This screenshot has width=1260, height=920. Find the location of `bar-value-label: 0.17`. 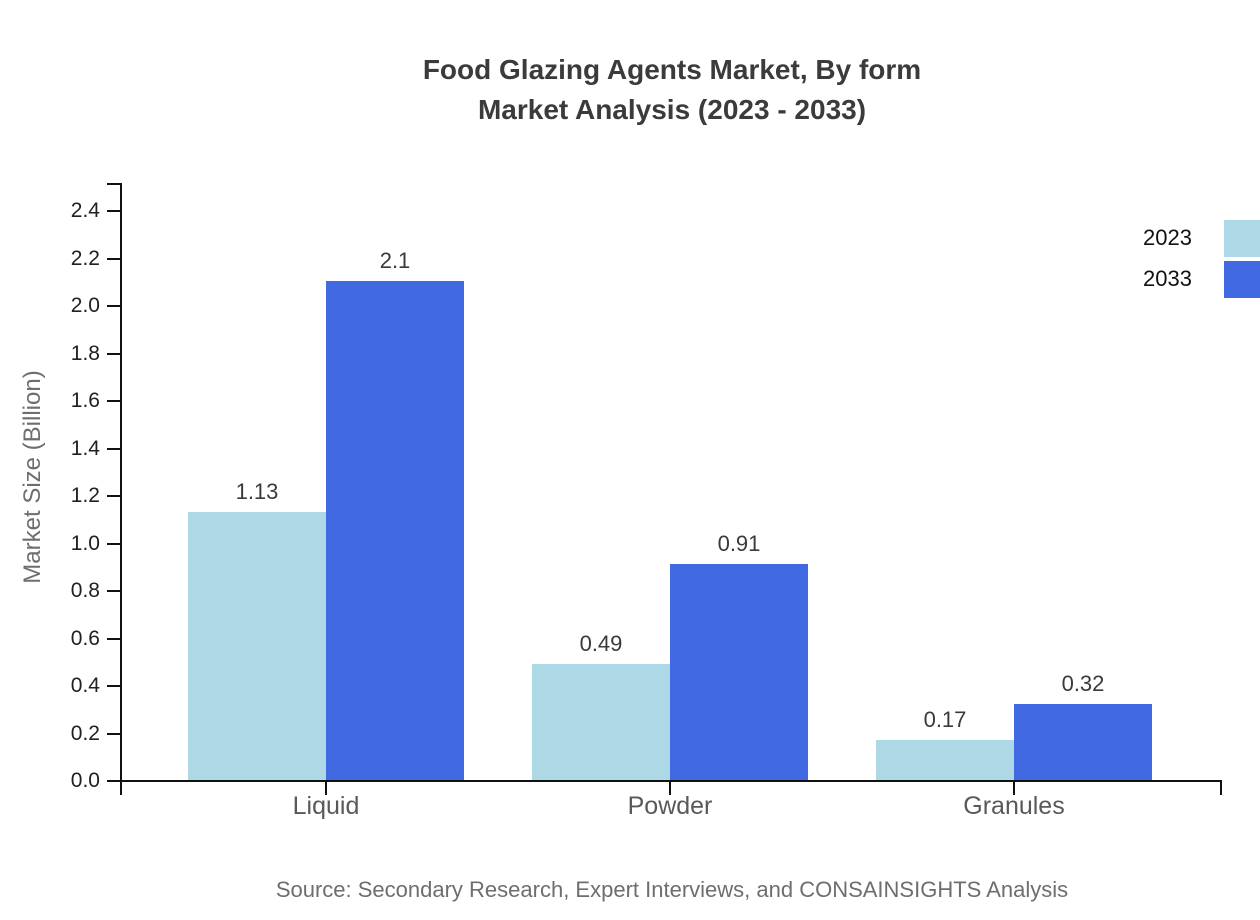

bar-value-label: 0.17 is located at coordinates (945, 719).